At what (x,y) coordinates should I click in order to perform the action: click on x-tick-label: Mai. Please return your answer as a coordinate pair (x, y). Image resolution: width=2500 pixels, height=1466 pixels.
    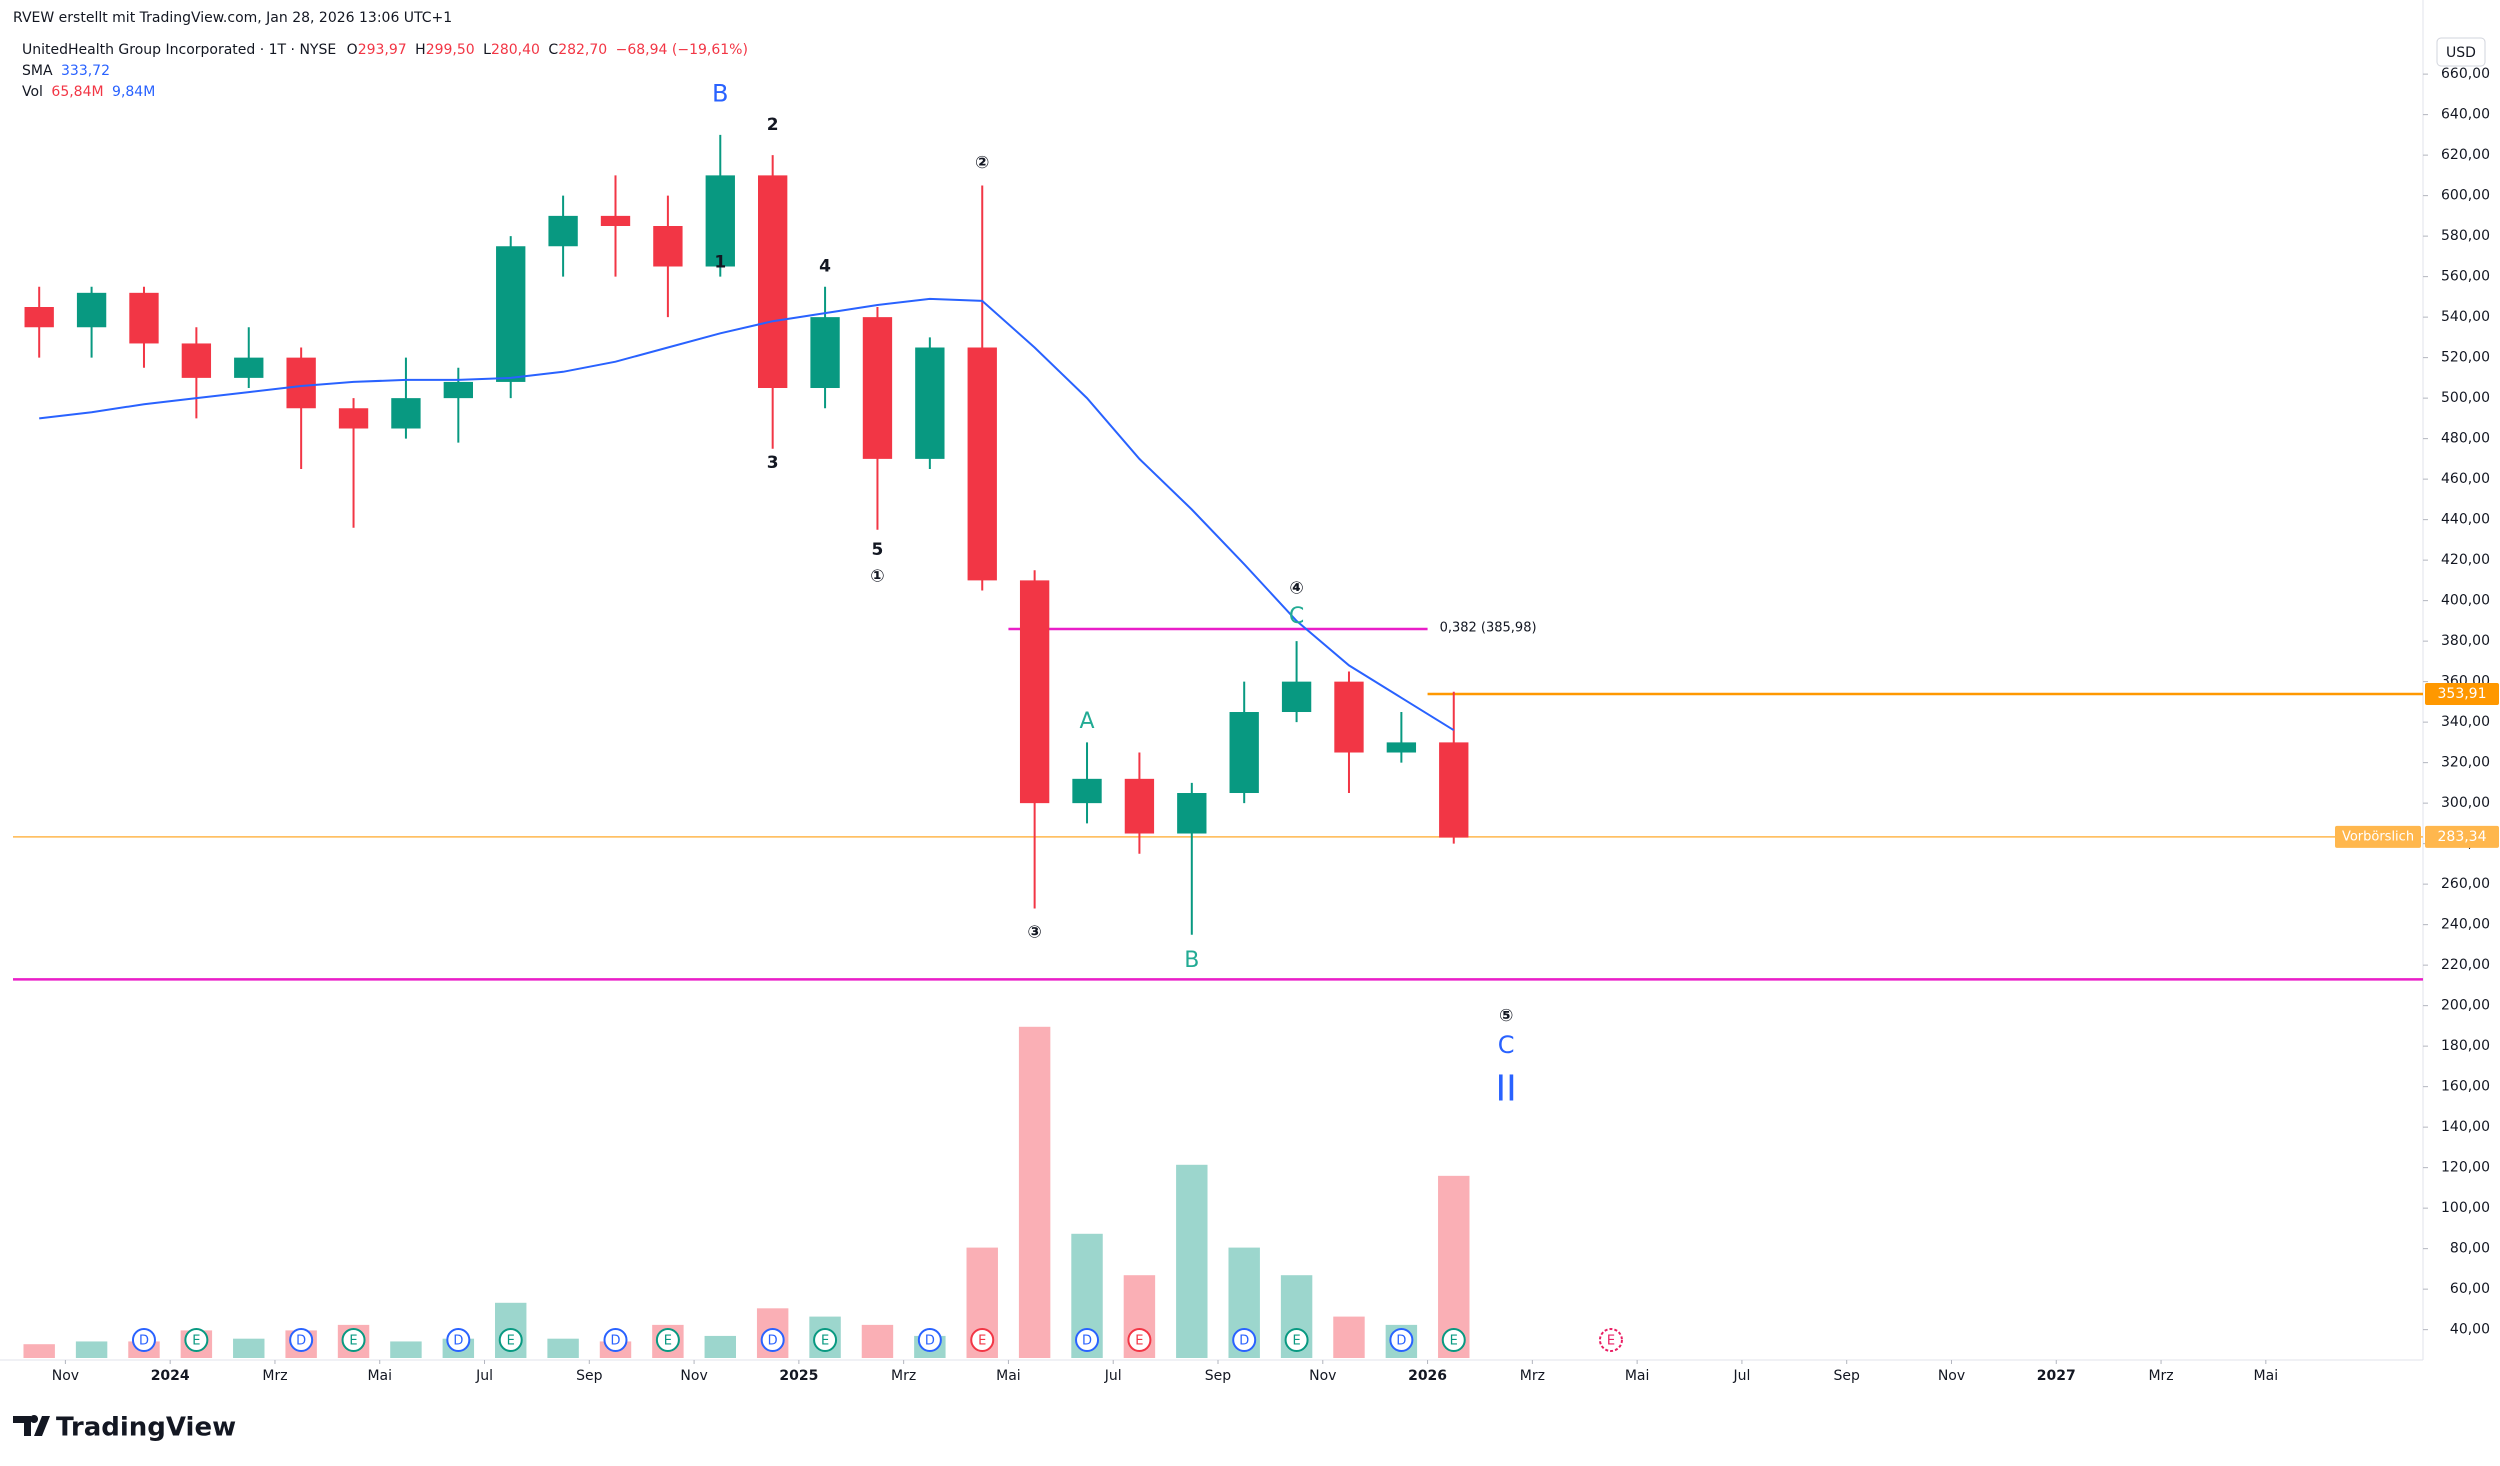
    Looking at the image, I should click on (379, 1376).